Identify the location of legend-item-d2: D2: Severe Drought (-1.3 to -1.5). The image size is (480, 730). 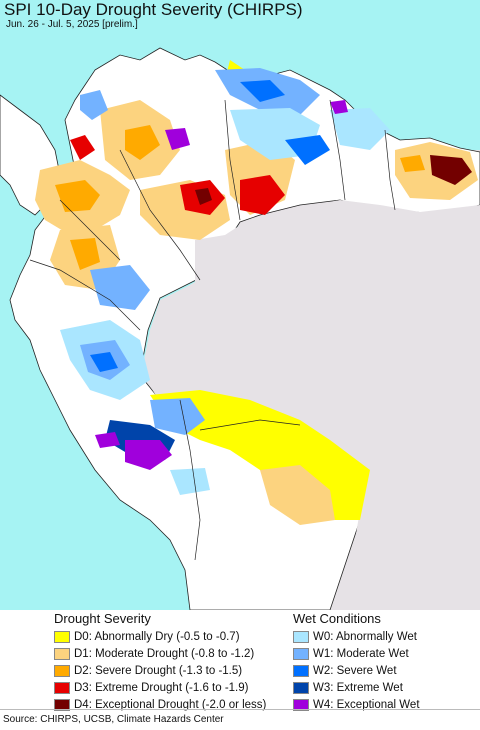
(160, 670).